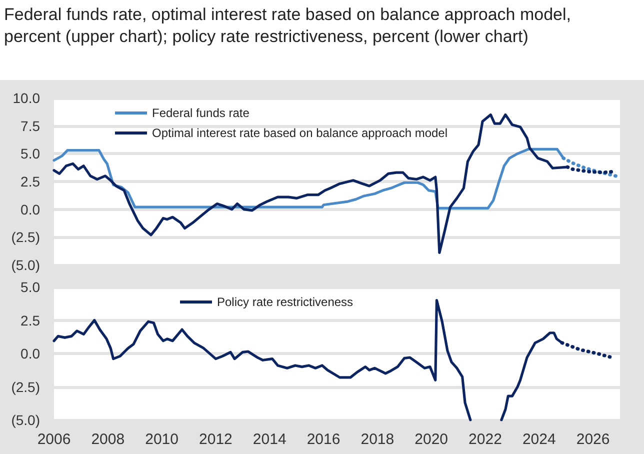 The height and width of the screenshot is (454, 644). I want to click on x-tick-label: 2014, so click(269, 439).